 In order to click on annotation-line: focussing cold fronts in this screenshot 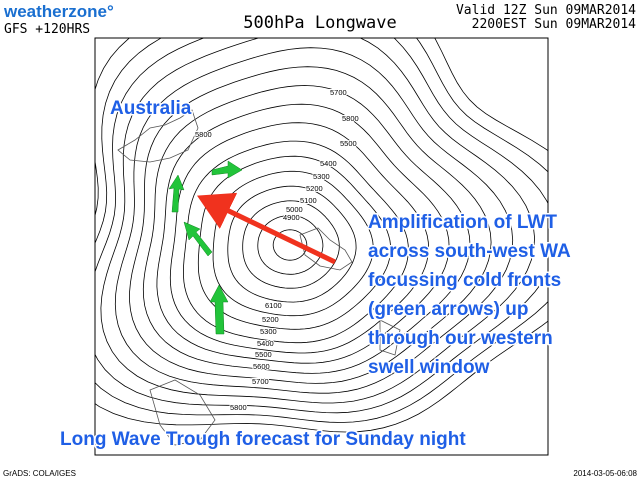, I will do `click(464, 280)`.